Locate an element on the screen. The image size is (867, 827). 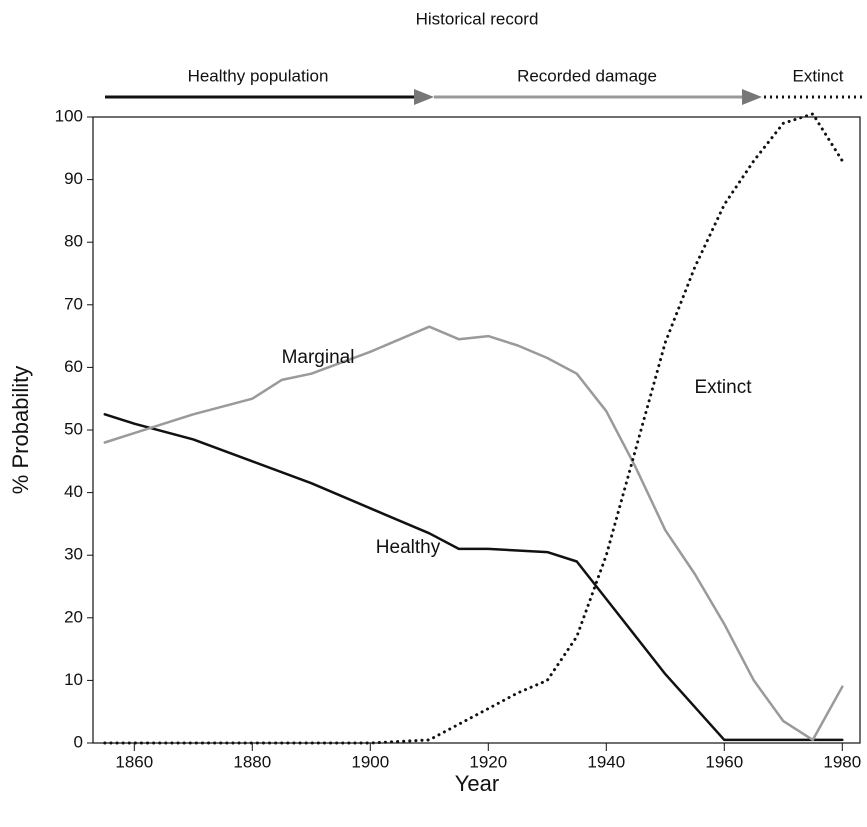
x-axis-label: Year is located at coordinates (477, 783).